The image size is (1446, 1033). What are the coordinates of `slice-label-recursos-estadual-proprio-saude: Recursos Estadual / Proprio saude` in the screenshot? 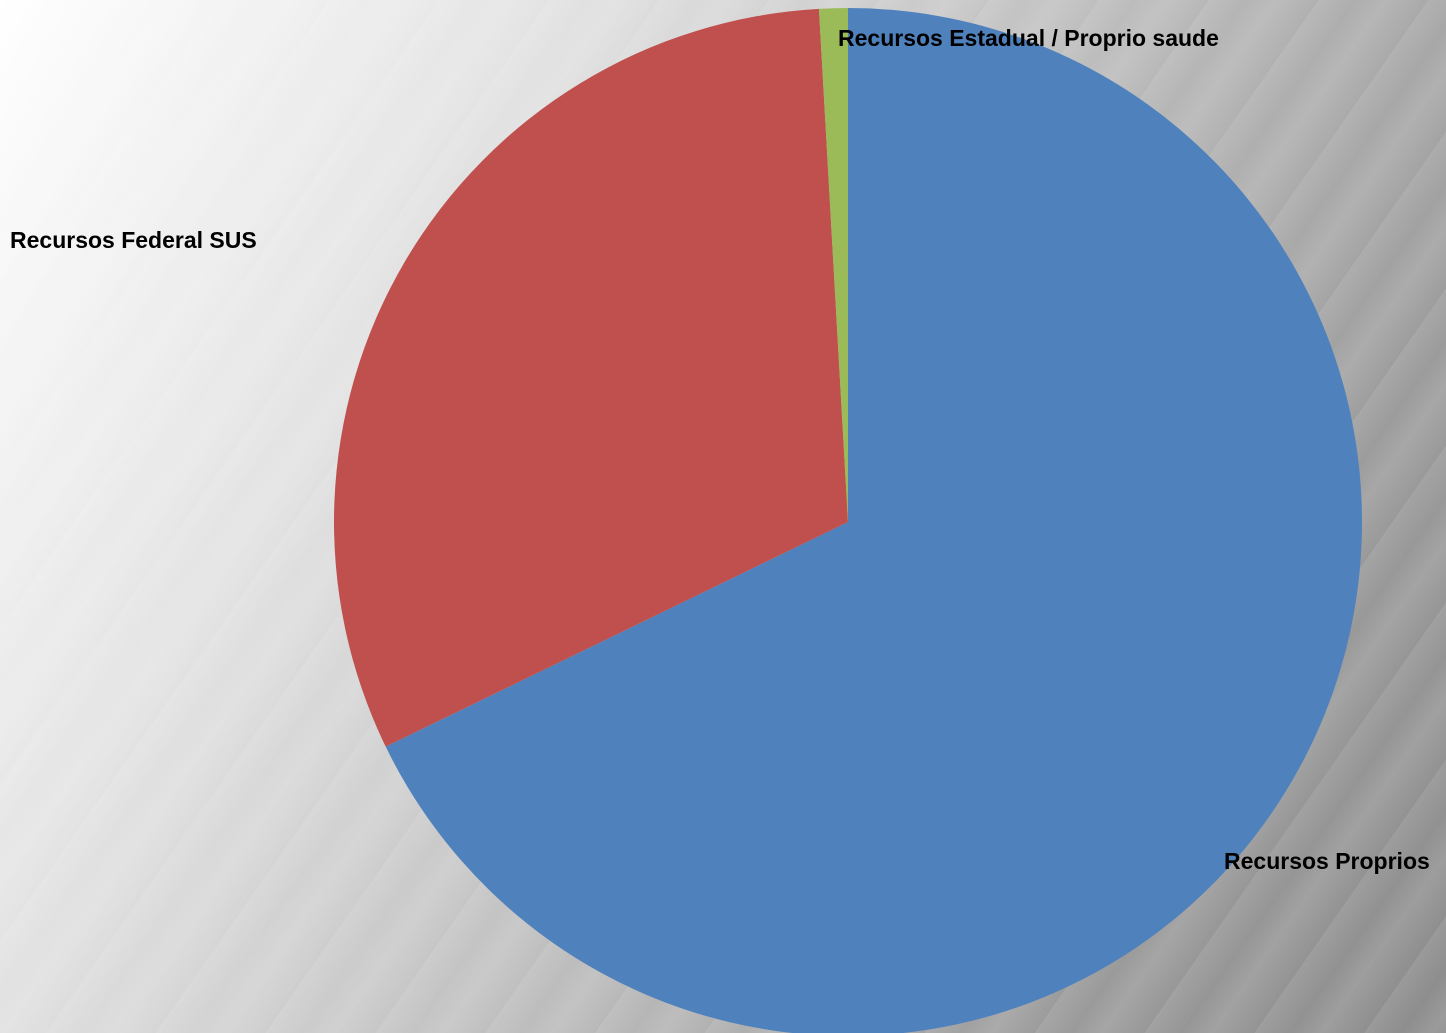 It's located at (1028, 38).